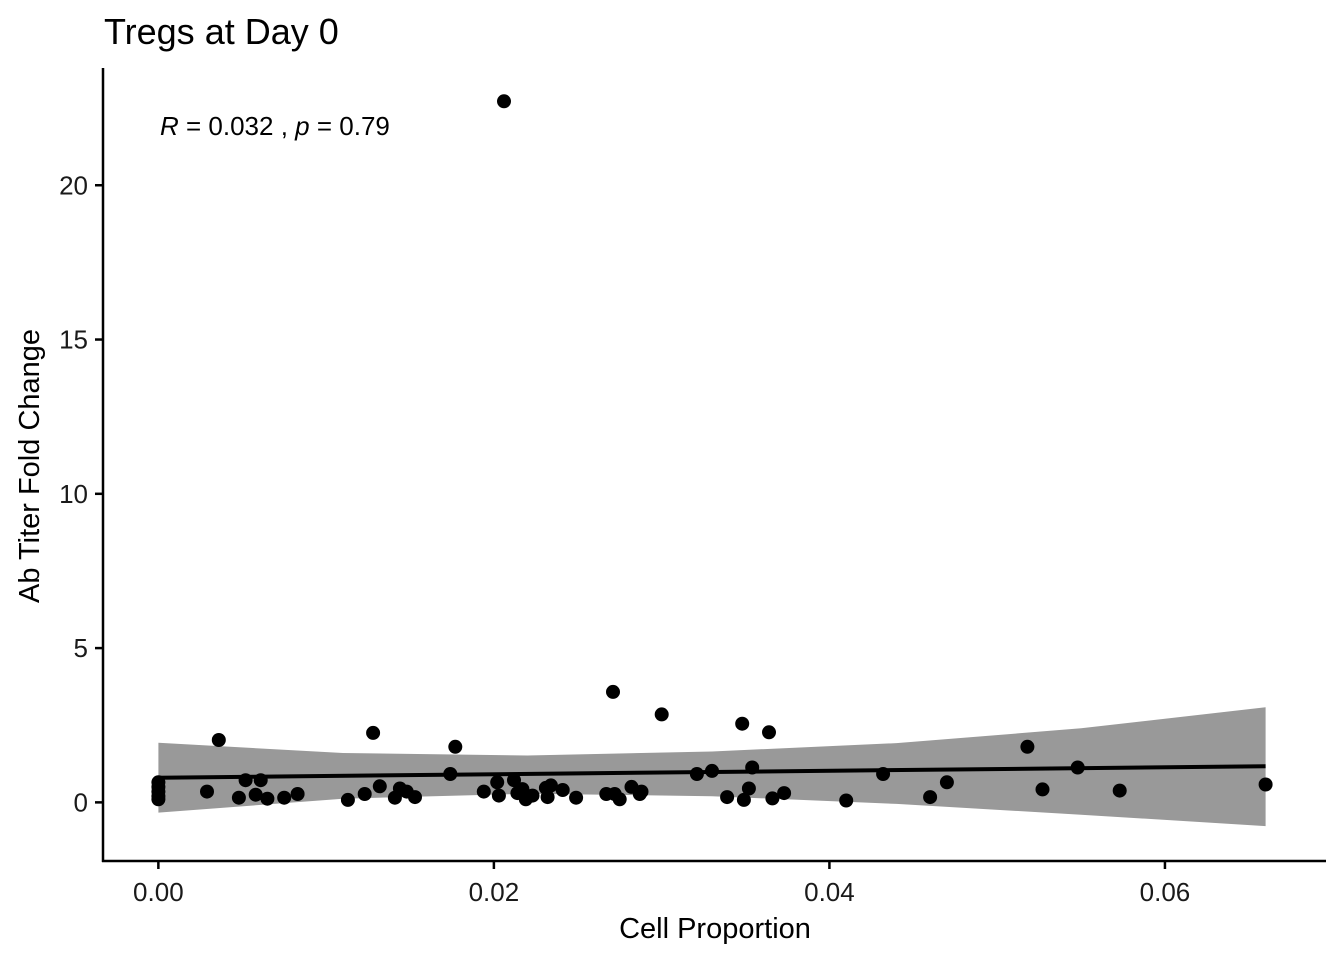 The width and height of the screenshot is (1344, 960). I want to click on y-tick-label-1: 5, so click(81, 648).